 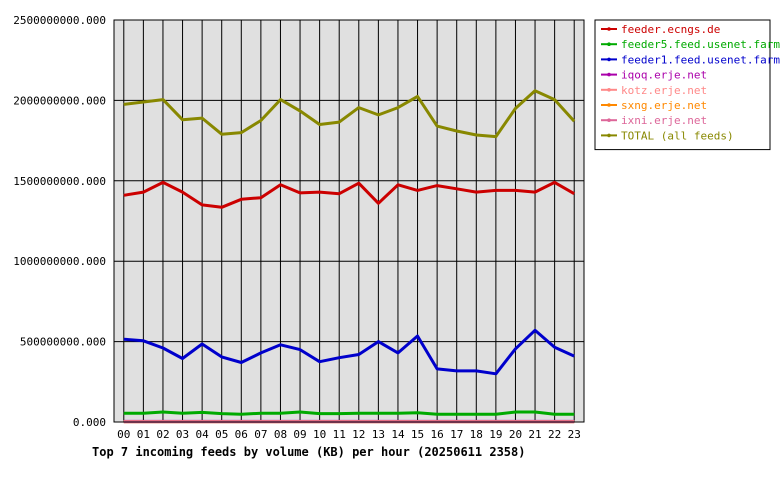 What do you see at coordinates (63, 342) in the screenshot?
I see `y-tick-label: 500000000.000` at bounding box center [63, 342].